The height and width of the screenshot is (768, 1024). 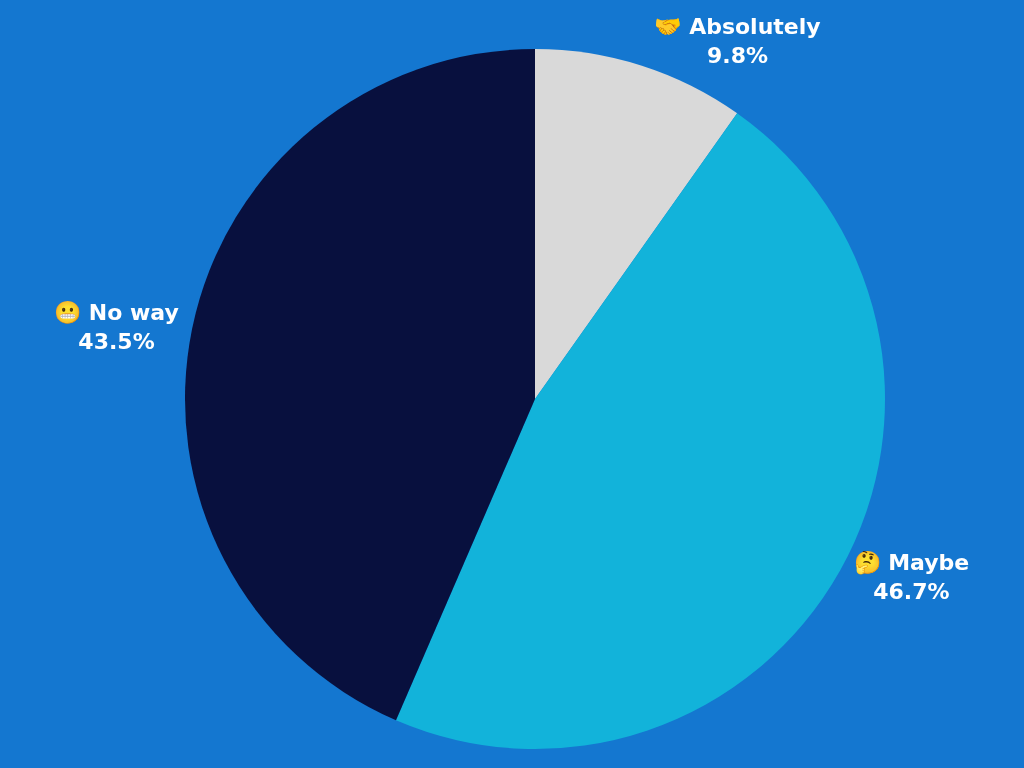 What do you see at coordinates (911, 591) in the screenshot?
I see `data-label: 46.7%` at bounding box center [911, 591].